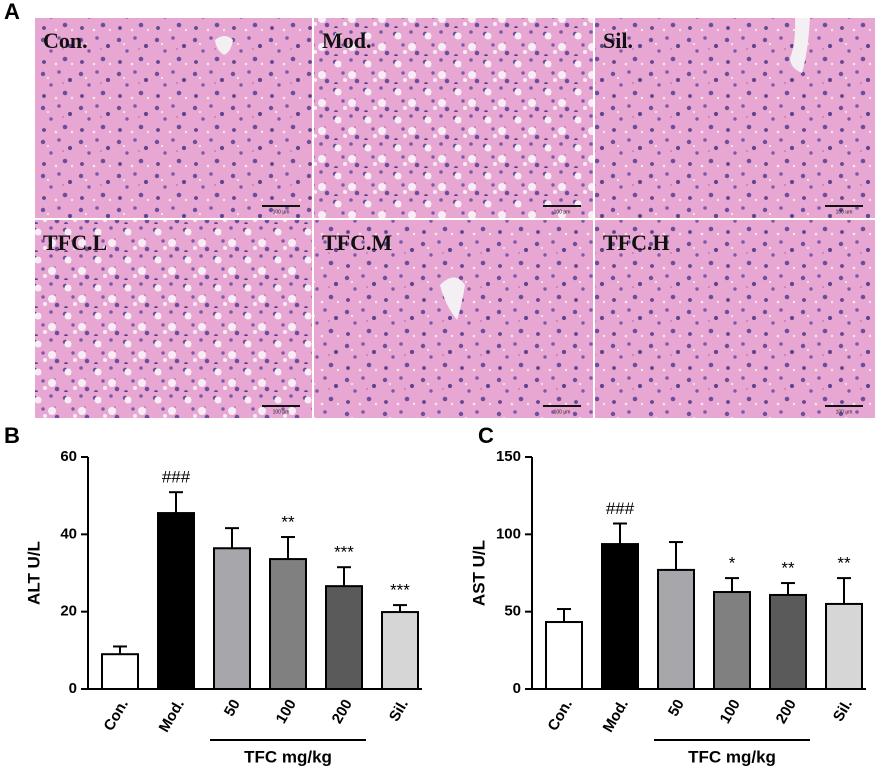 The image size is (886, 773). Describe the element at coordinates (65, 40) in the screenshot. I see `image-label: Con.` at that location.